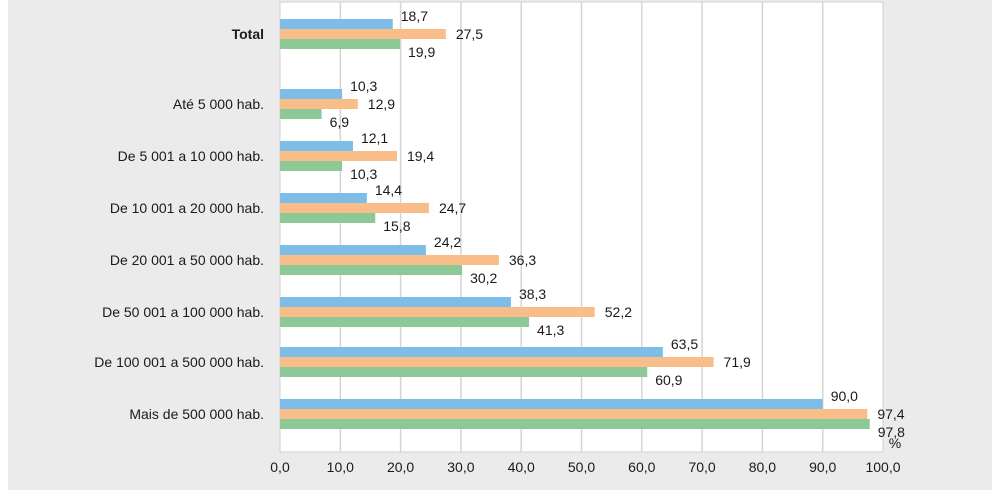  I want to click on value-label: 24,7, so click(452, 208).